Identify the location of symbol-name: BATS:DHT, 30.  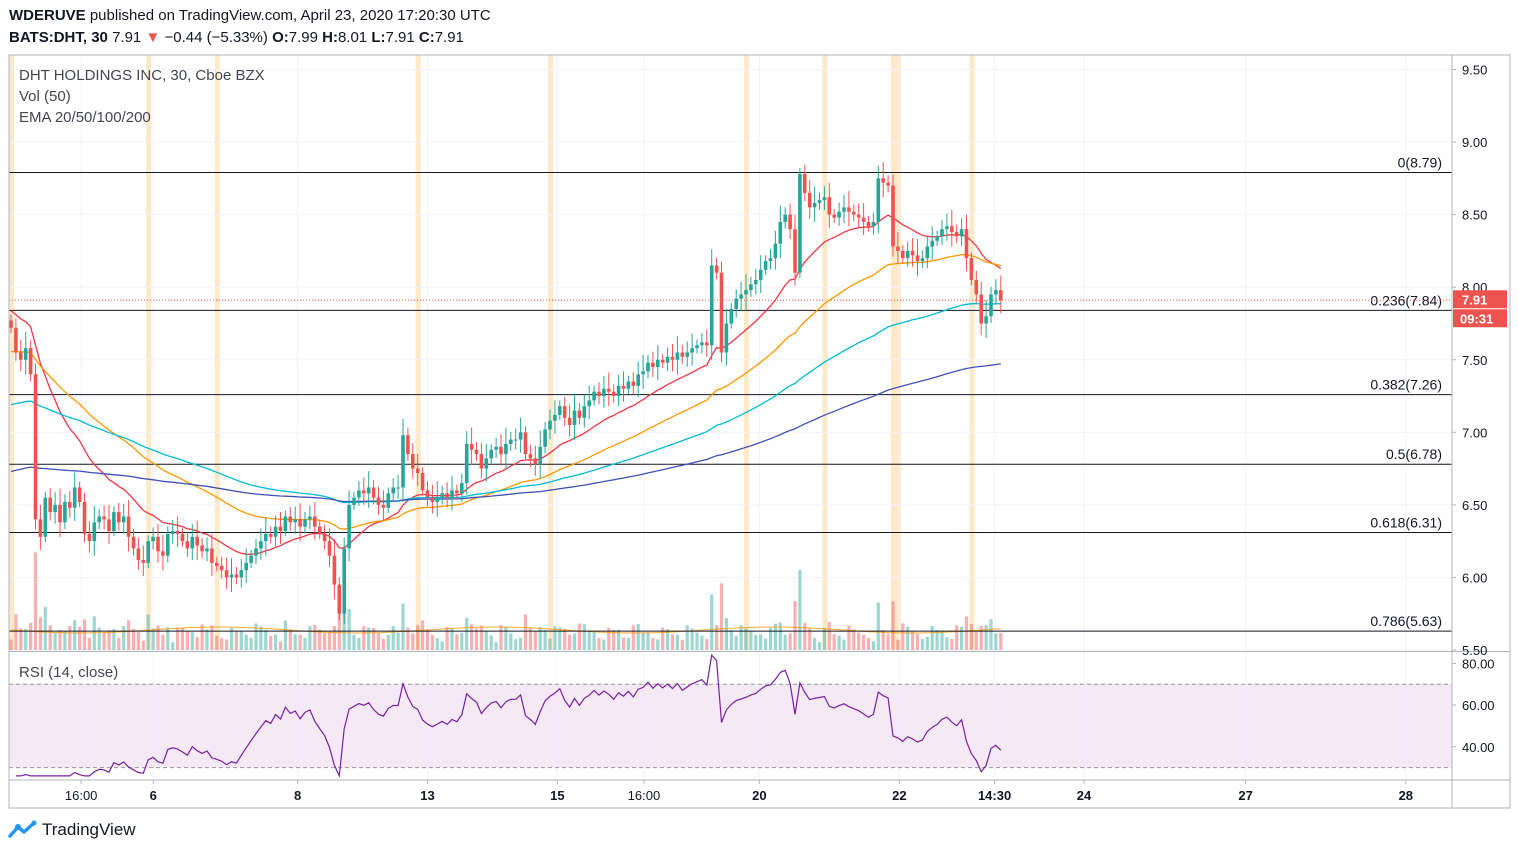
(58, 37).